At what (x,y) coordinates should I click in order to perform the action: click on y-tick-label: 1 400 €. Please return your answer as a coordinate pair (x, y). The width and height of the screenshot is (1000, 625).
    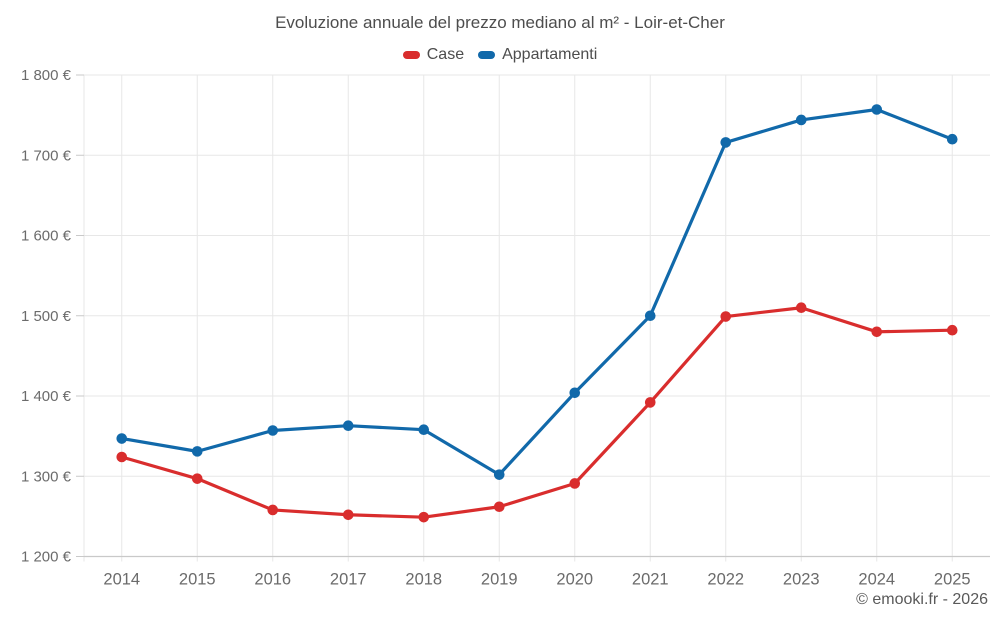
    Looking at the image, I should click on (46, 396).